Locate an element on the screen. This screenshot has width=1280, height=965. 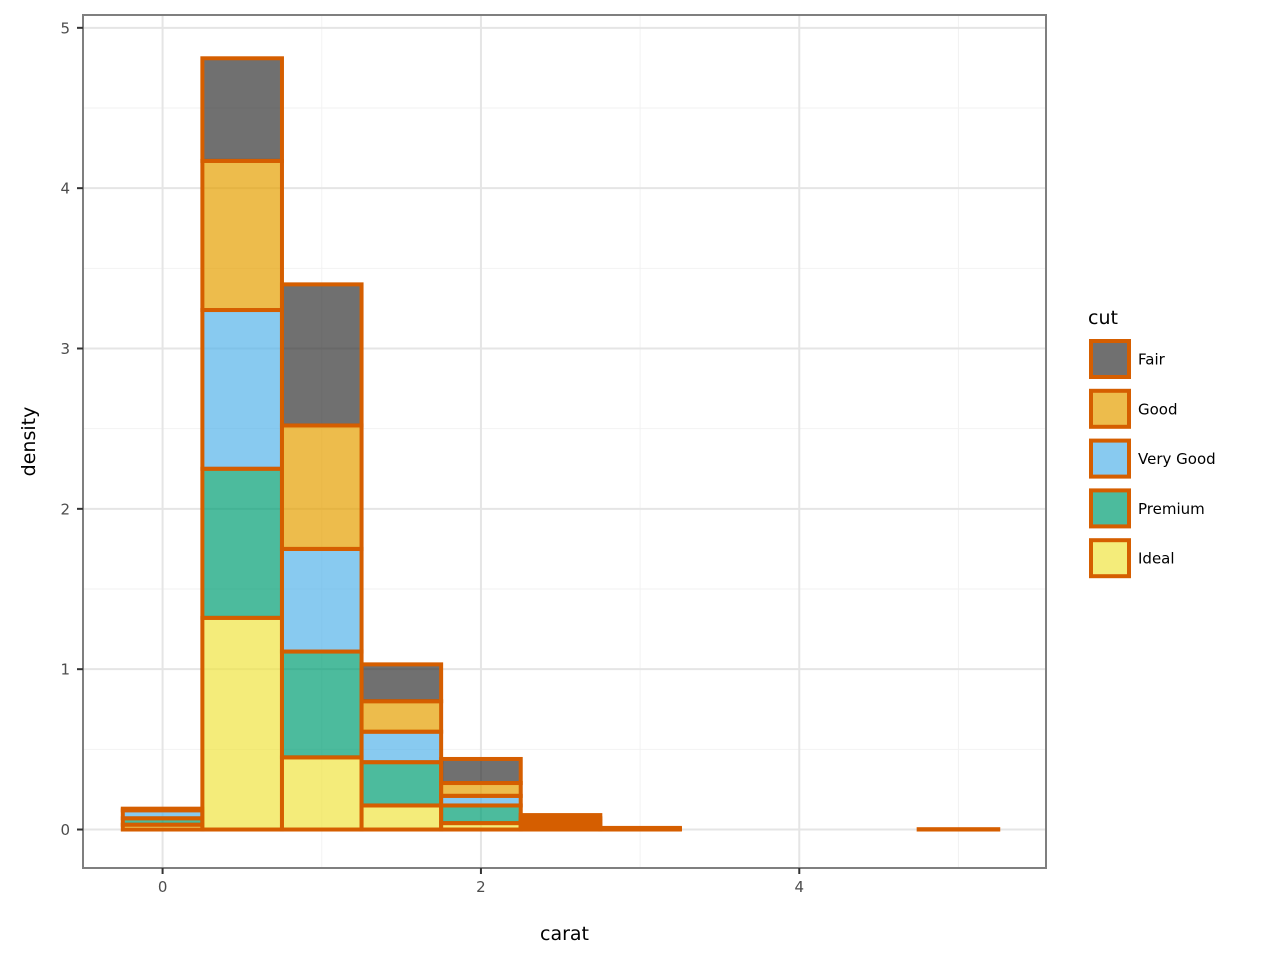
y-tick-label: 0 is located at coordinates (65, 830).